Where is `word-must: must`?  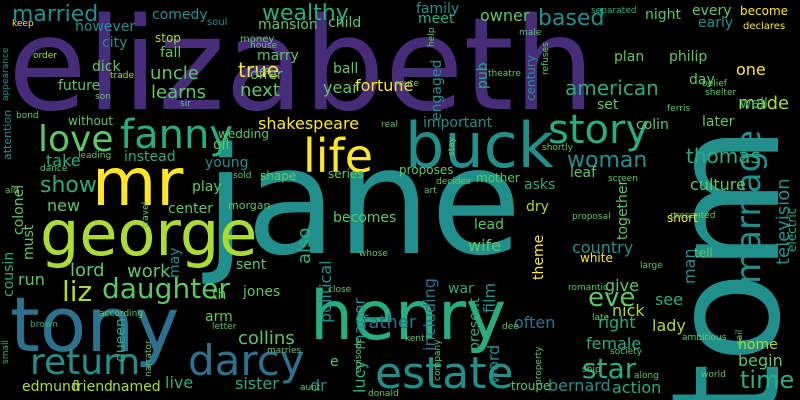
word-must: must is located at coordinates (29, 242).